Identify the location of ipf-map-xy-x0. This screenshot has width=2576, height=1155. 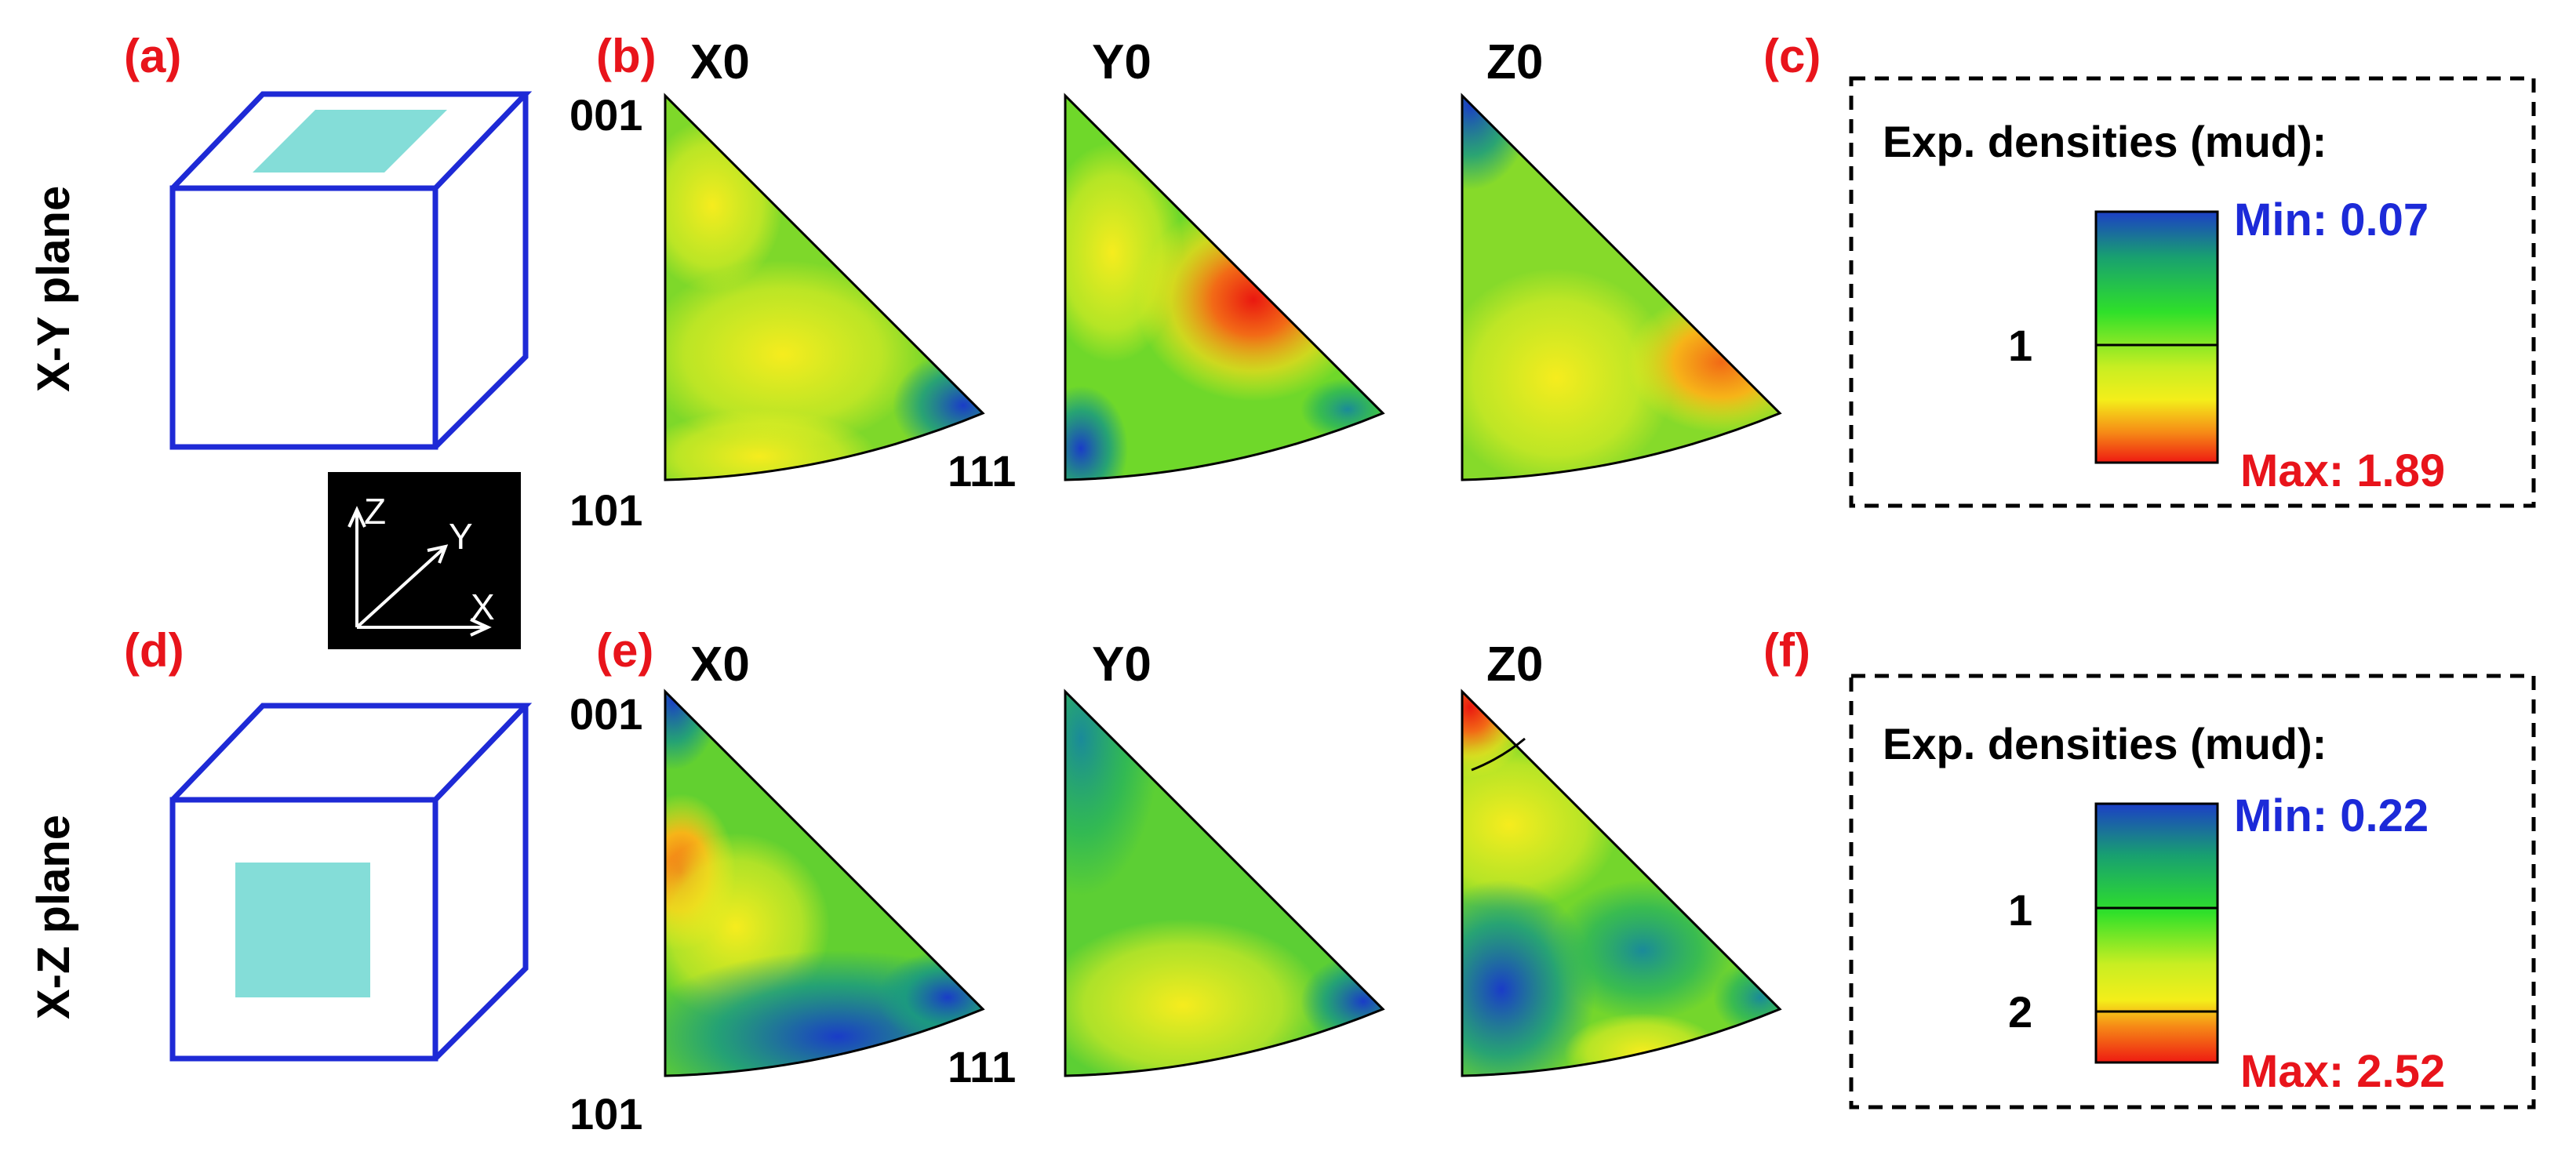
(824, 287).